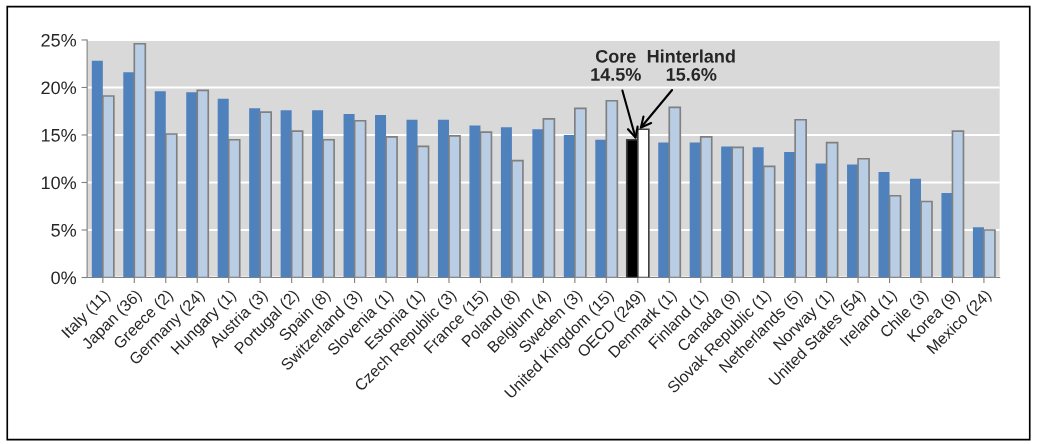  What do you see at coordinates (64, 278) in the screenshot?
I see `y-tick-label: 0%` at bounding box center [64, 278].